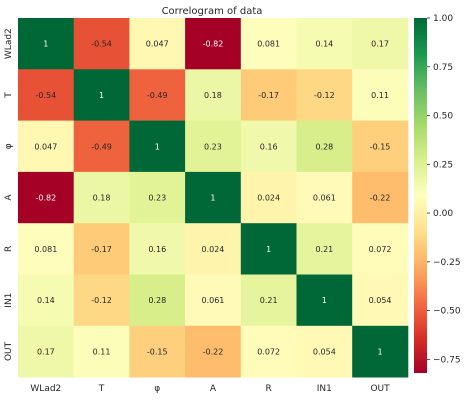  Describe the element at coordinates (45, 389) in the screenshot. I see `column-tick-label: WLad2` at that location.